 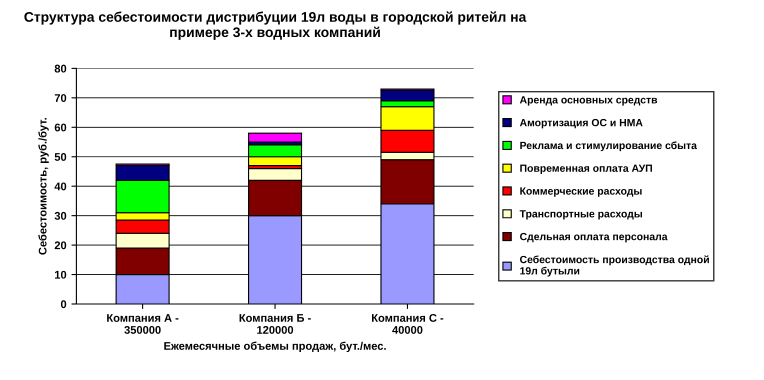 I want to click on y-tick-label: 30, so click(x=60, y=216).